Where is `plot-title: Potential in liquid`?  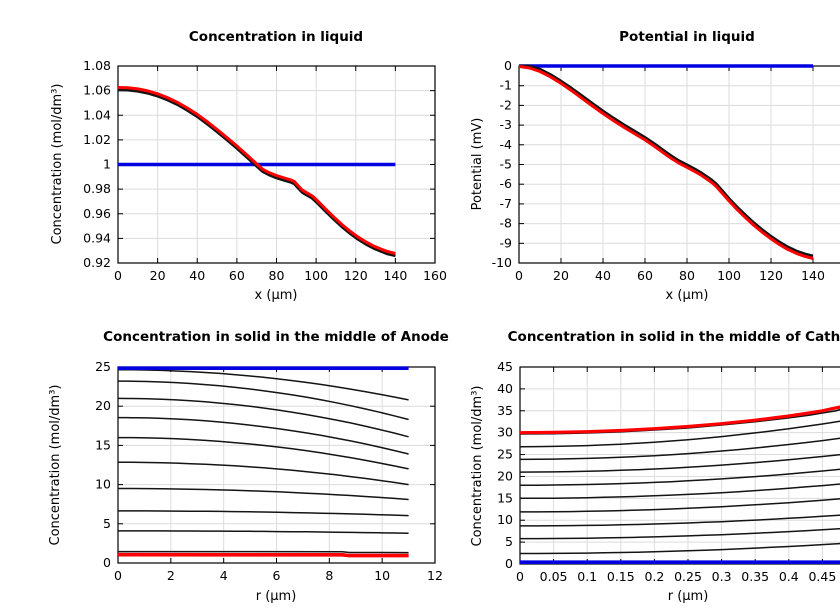
plot-title: Potential in liquid is located at coordinates (687, 37).